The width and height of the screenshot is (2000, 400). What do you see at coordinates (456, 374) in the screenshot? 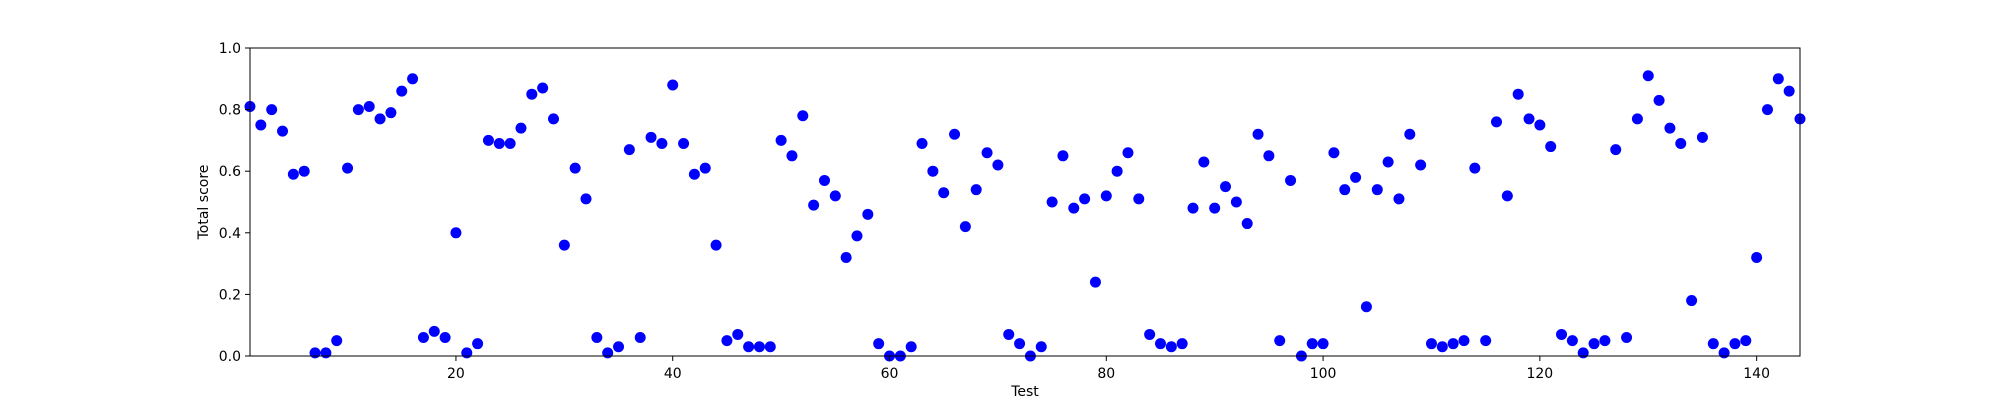
I see `x-tick-label: 20` at bounding box center [456, 374].